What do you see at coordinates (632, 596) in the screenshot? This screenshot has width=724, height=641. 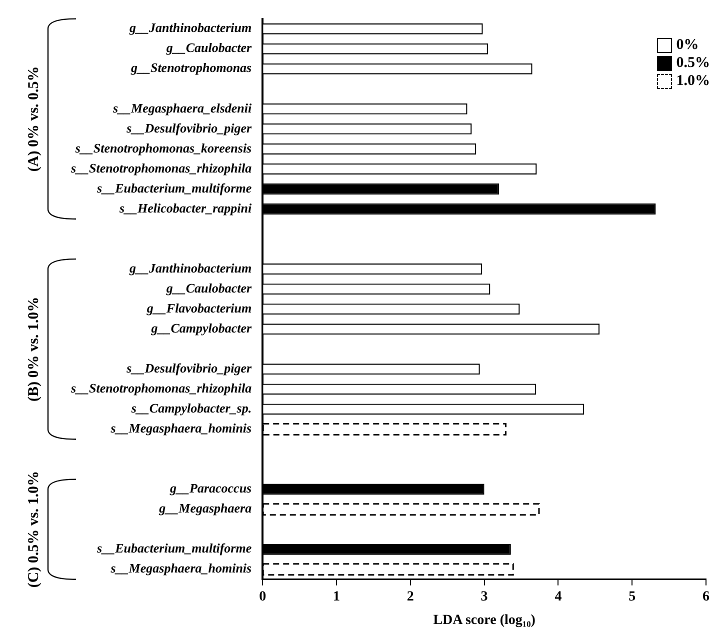 I see `x-tick-label: 5` at bounding box center [632, 596].